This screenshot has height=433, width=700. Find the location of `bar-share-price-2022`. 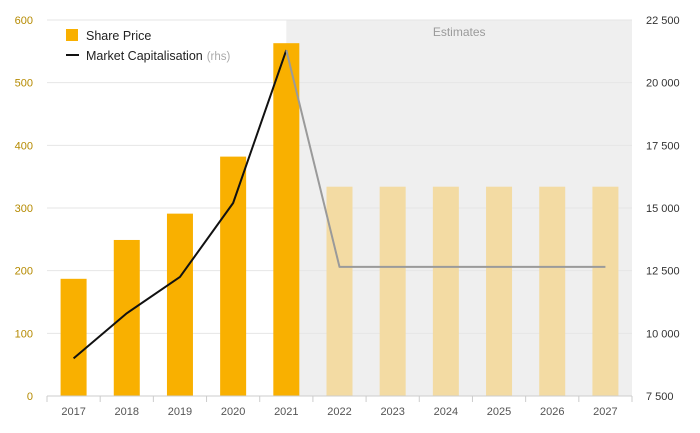

bar-share-price-2022 is located at coordinates (339, 291).